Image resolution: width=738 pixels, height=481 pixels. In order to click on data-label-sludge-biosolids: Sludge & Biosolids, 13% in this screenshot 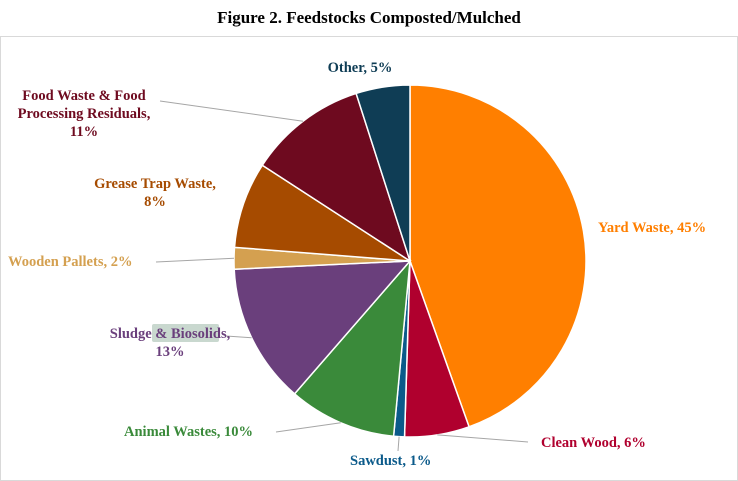, I will do `click(170, 343)`.